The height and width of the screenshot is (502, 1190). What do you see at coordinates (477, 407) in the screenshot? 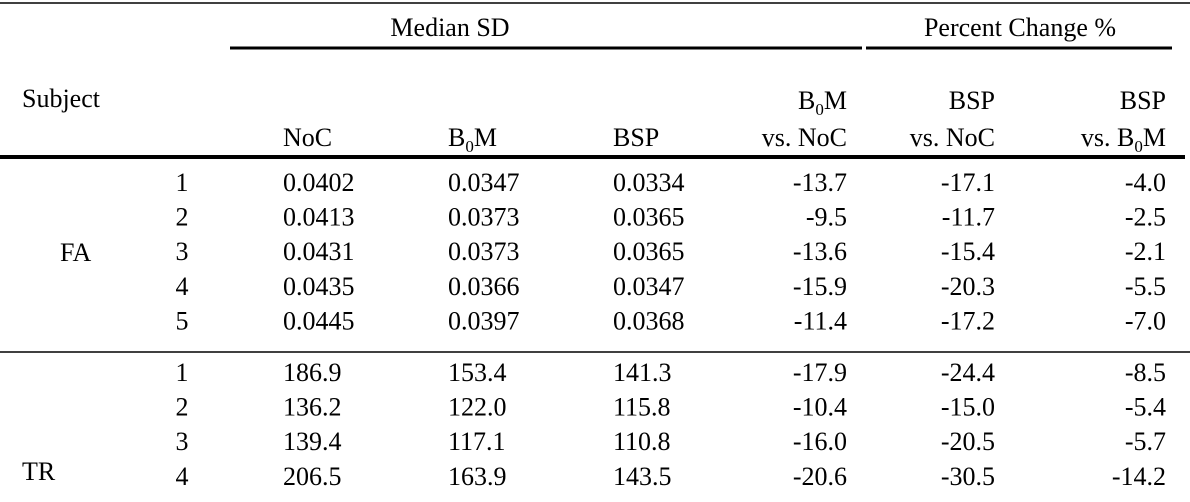
I see `cell: 122.0` at bounding box center [477, 407].